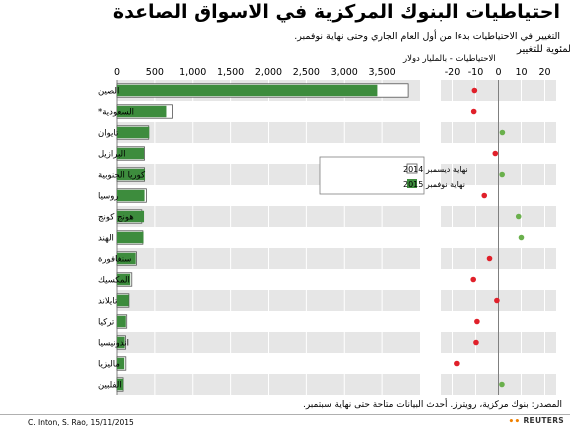  Describe the element at coordinates (111, 155) in the screenshot. I see `category-label: البرازيل` at that location.